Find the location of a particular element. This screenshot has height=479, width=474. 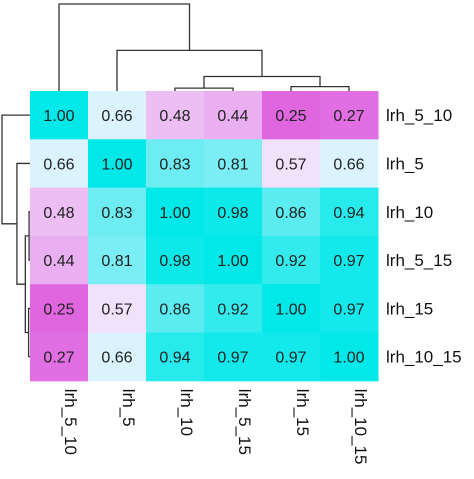

cell-value-0-0: 1.00 is located at coordinates (58, 116).